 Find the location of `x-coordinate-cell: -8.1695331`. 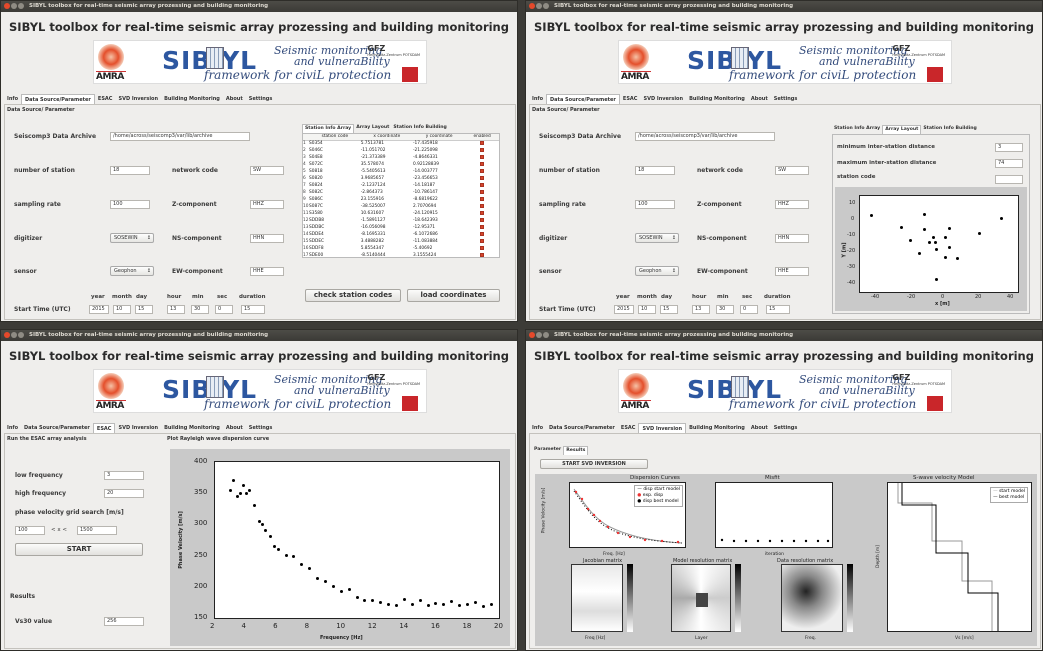

x-coordinate-cell: -8.1695331 is located at coordinates (373, 234).